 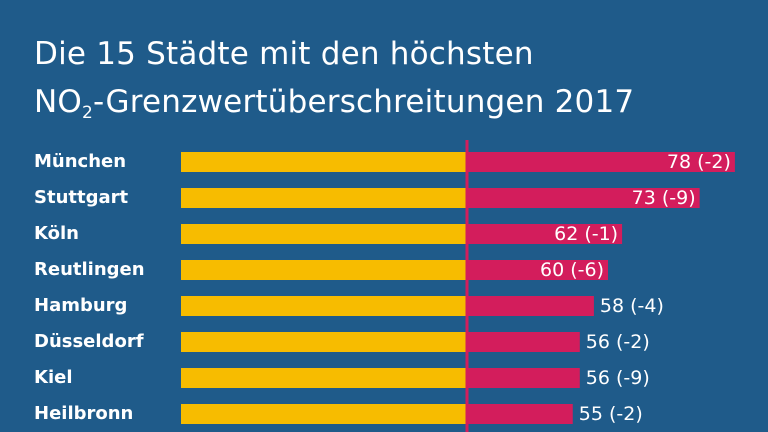 I want to click on value-label-munchen: 78 (-2), so click(x=698, y=162).